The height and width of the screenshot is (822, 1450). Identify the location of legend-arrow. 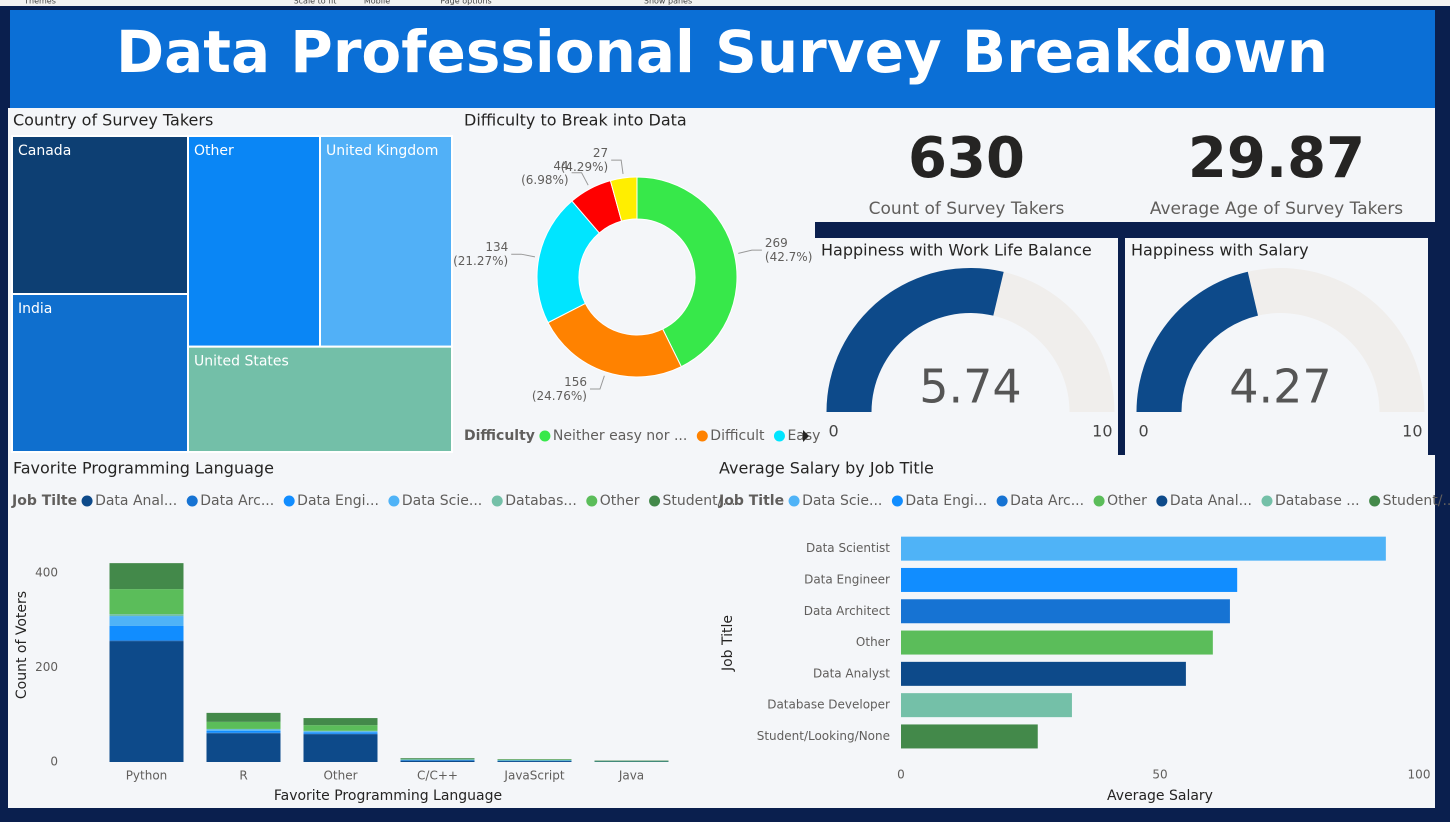
(806, 436).